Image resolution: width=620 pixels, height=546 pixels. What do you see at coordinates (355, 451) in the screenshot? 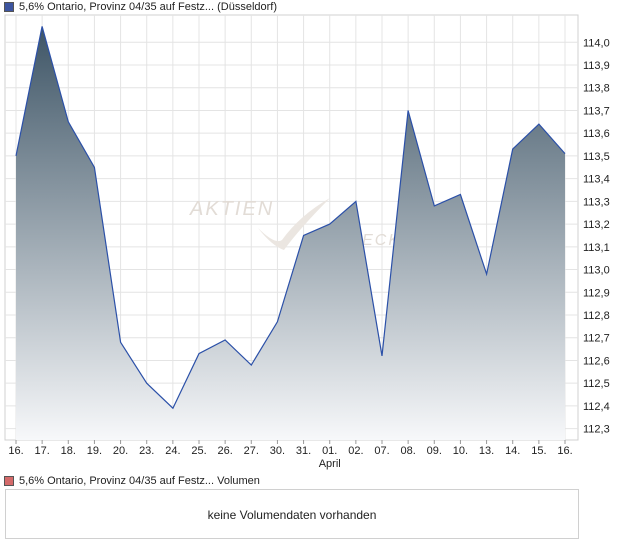
I see `x-tick-label: 02.` at bounding box center [355, 451].